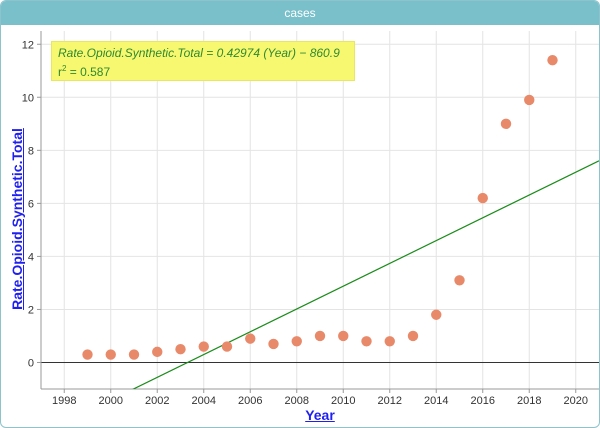  What do you see at coordinates (300, 13) in the screenshot?
I see `window-title: cases` at bounding box center [300, 13].